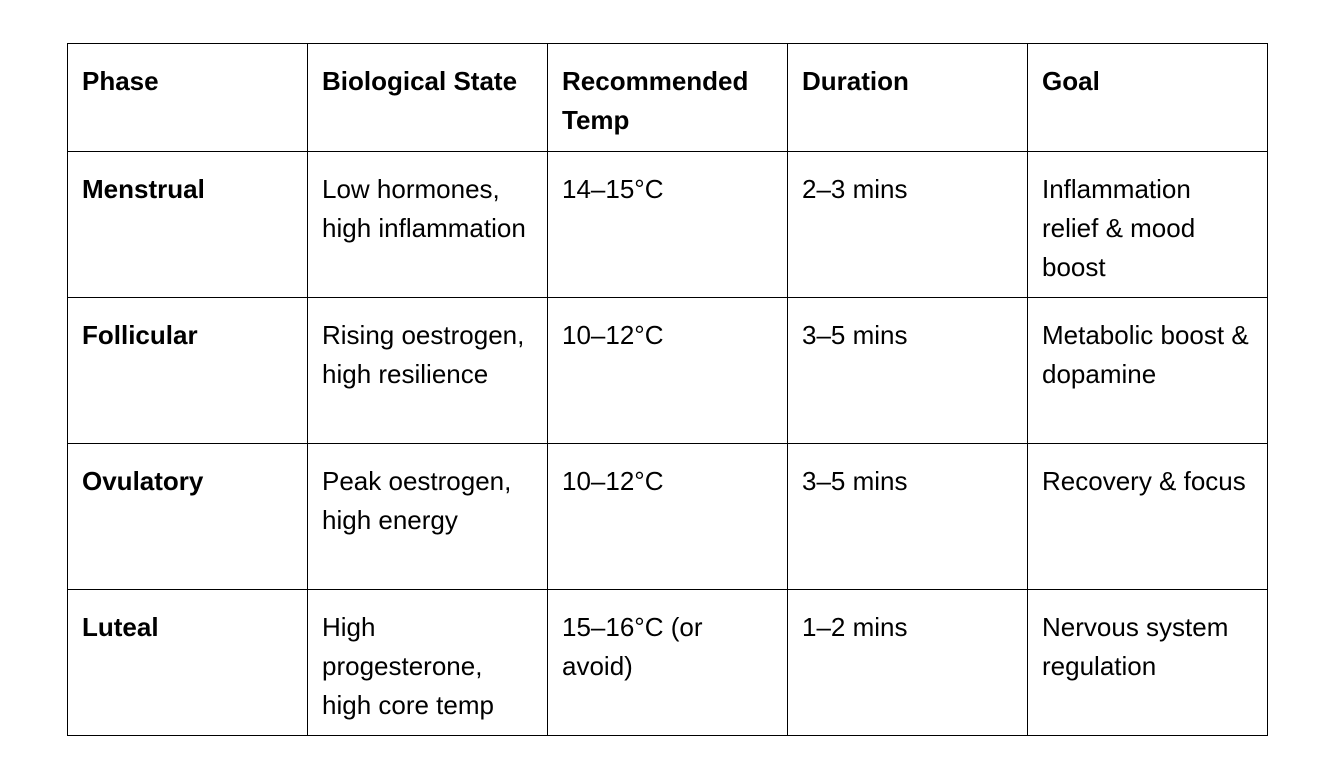 The width and height of the screenshot is (1338, 778). I want to click on table-cell: Peak oestrogen, high energy, so click(427, 516).